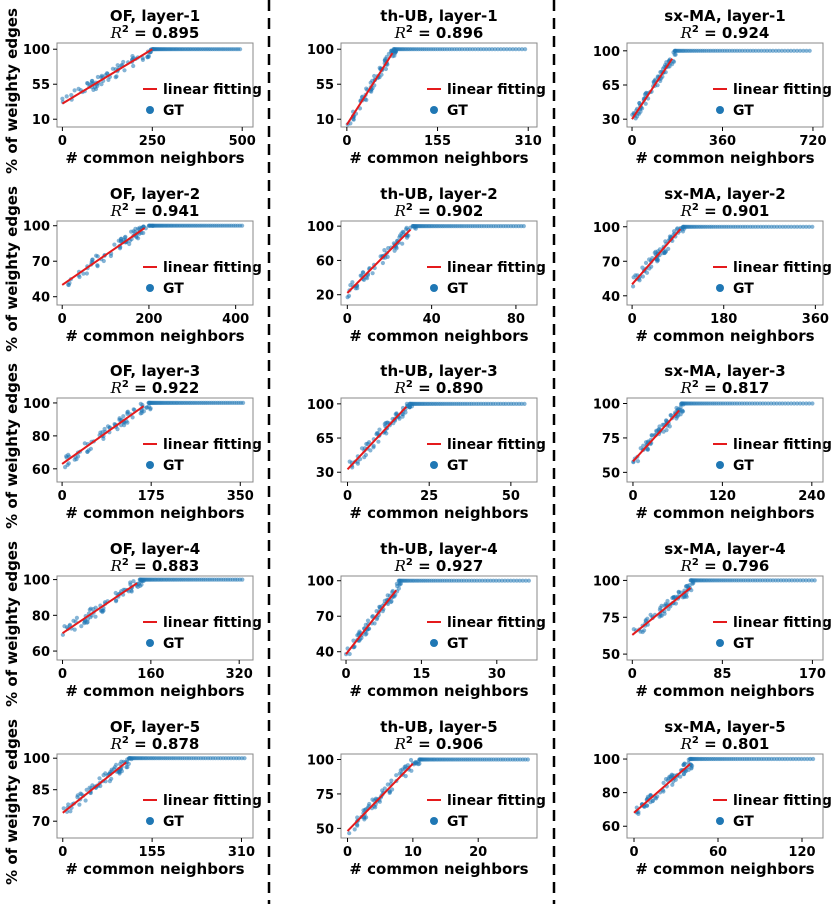 This screenshot has width=831, height=904. Describe the element at coordinates (725, 33) in the screenshot. I see `r2-label: R2 = 0.924` at that location.